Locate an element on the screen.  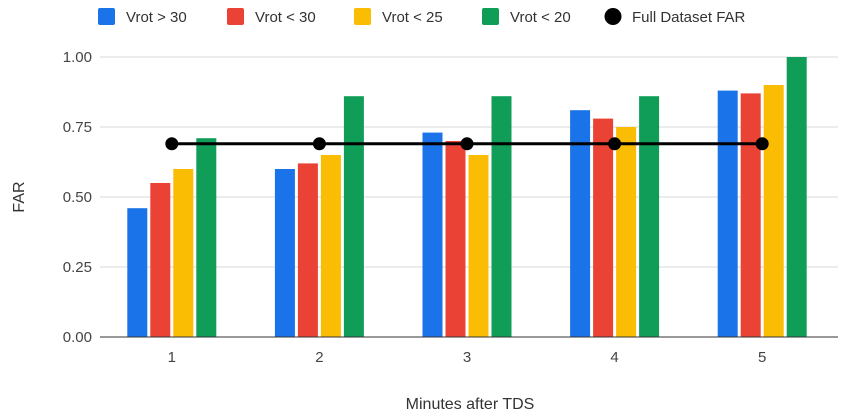
legend-label: Vrot < 30 is located at coordinates (285, 17).